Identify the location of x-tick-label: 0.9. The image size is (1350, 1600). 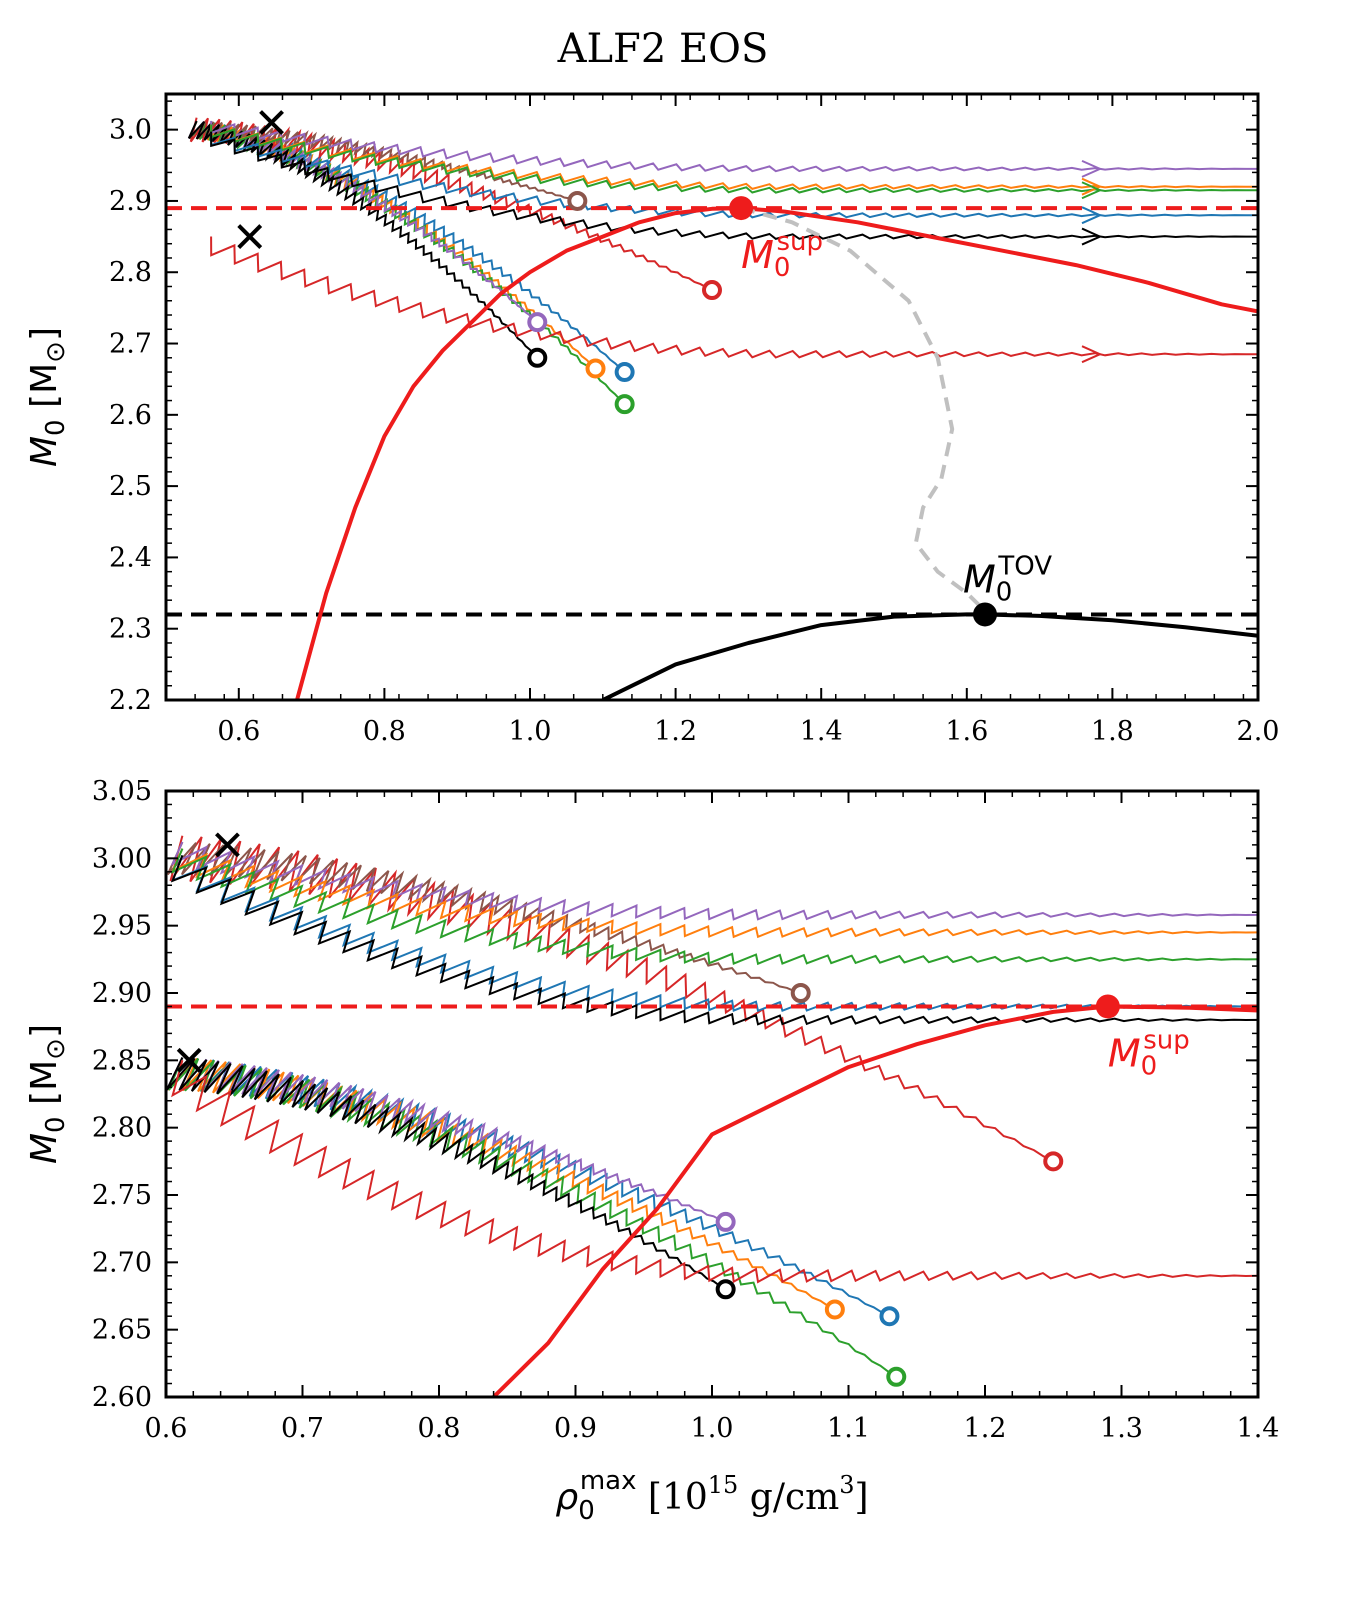
(575, 1428).